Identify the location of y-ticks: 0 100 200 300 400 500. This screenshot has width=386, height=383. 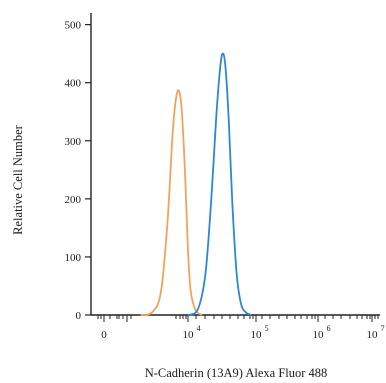
(78, 171).